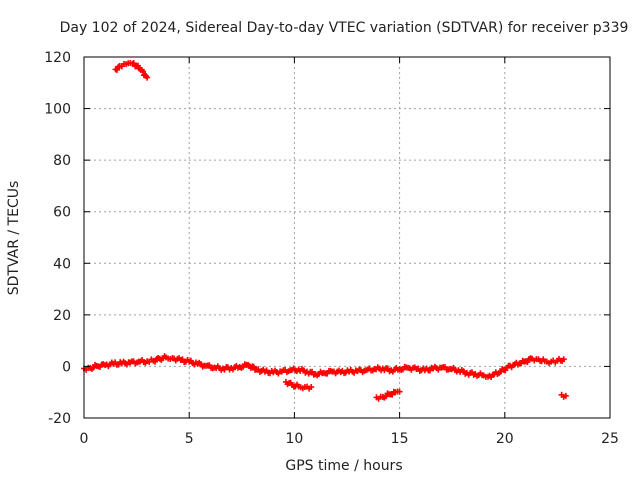 This screenshot has width=640, height=485. Describe the element at coordinates (62, 264) in the screenshot. I see `y-tick-label: 40` at that location.